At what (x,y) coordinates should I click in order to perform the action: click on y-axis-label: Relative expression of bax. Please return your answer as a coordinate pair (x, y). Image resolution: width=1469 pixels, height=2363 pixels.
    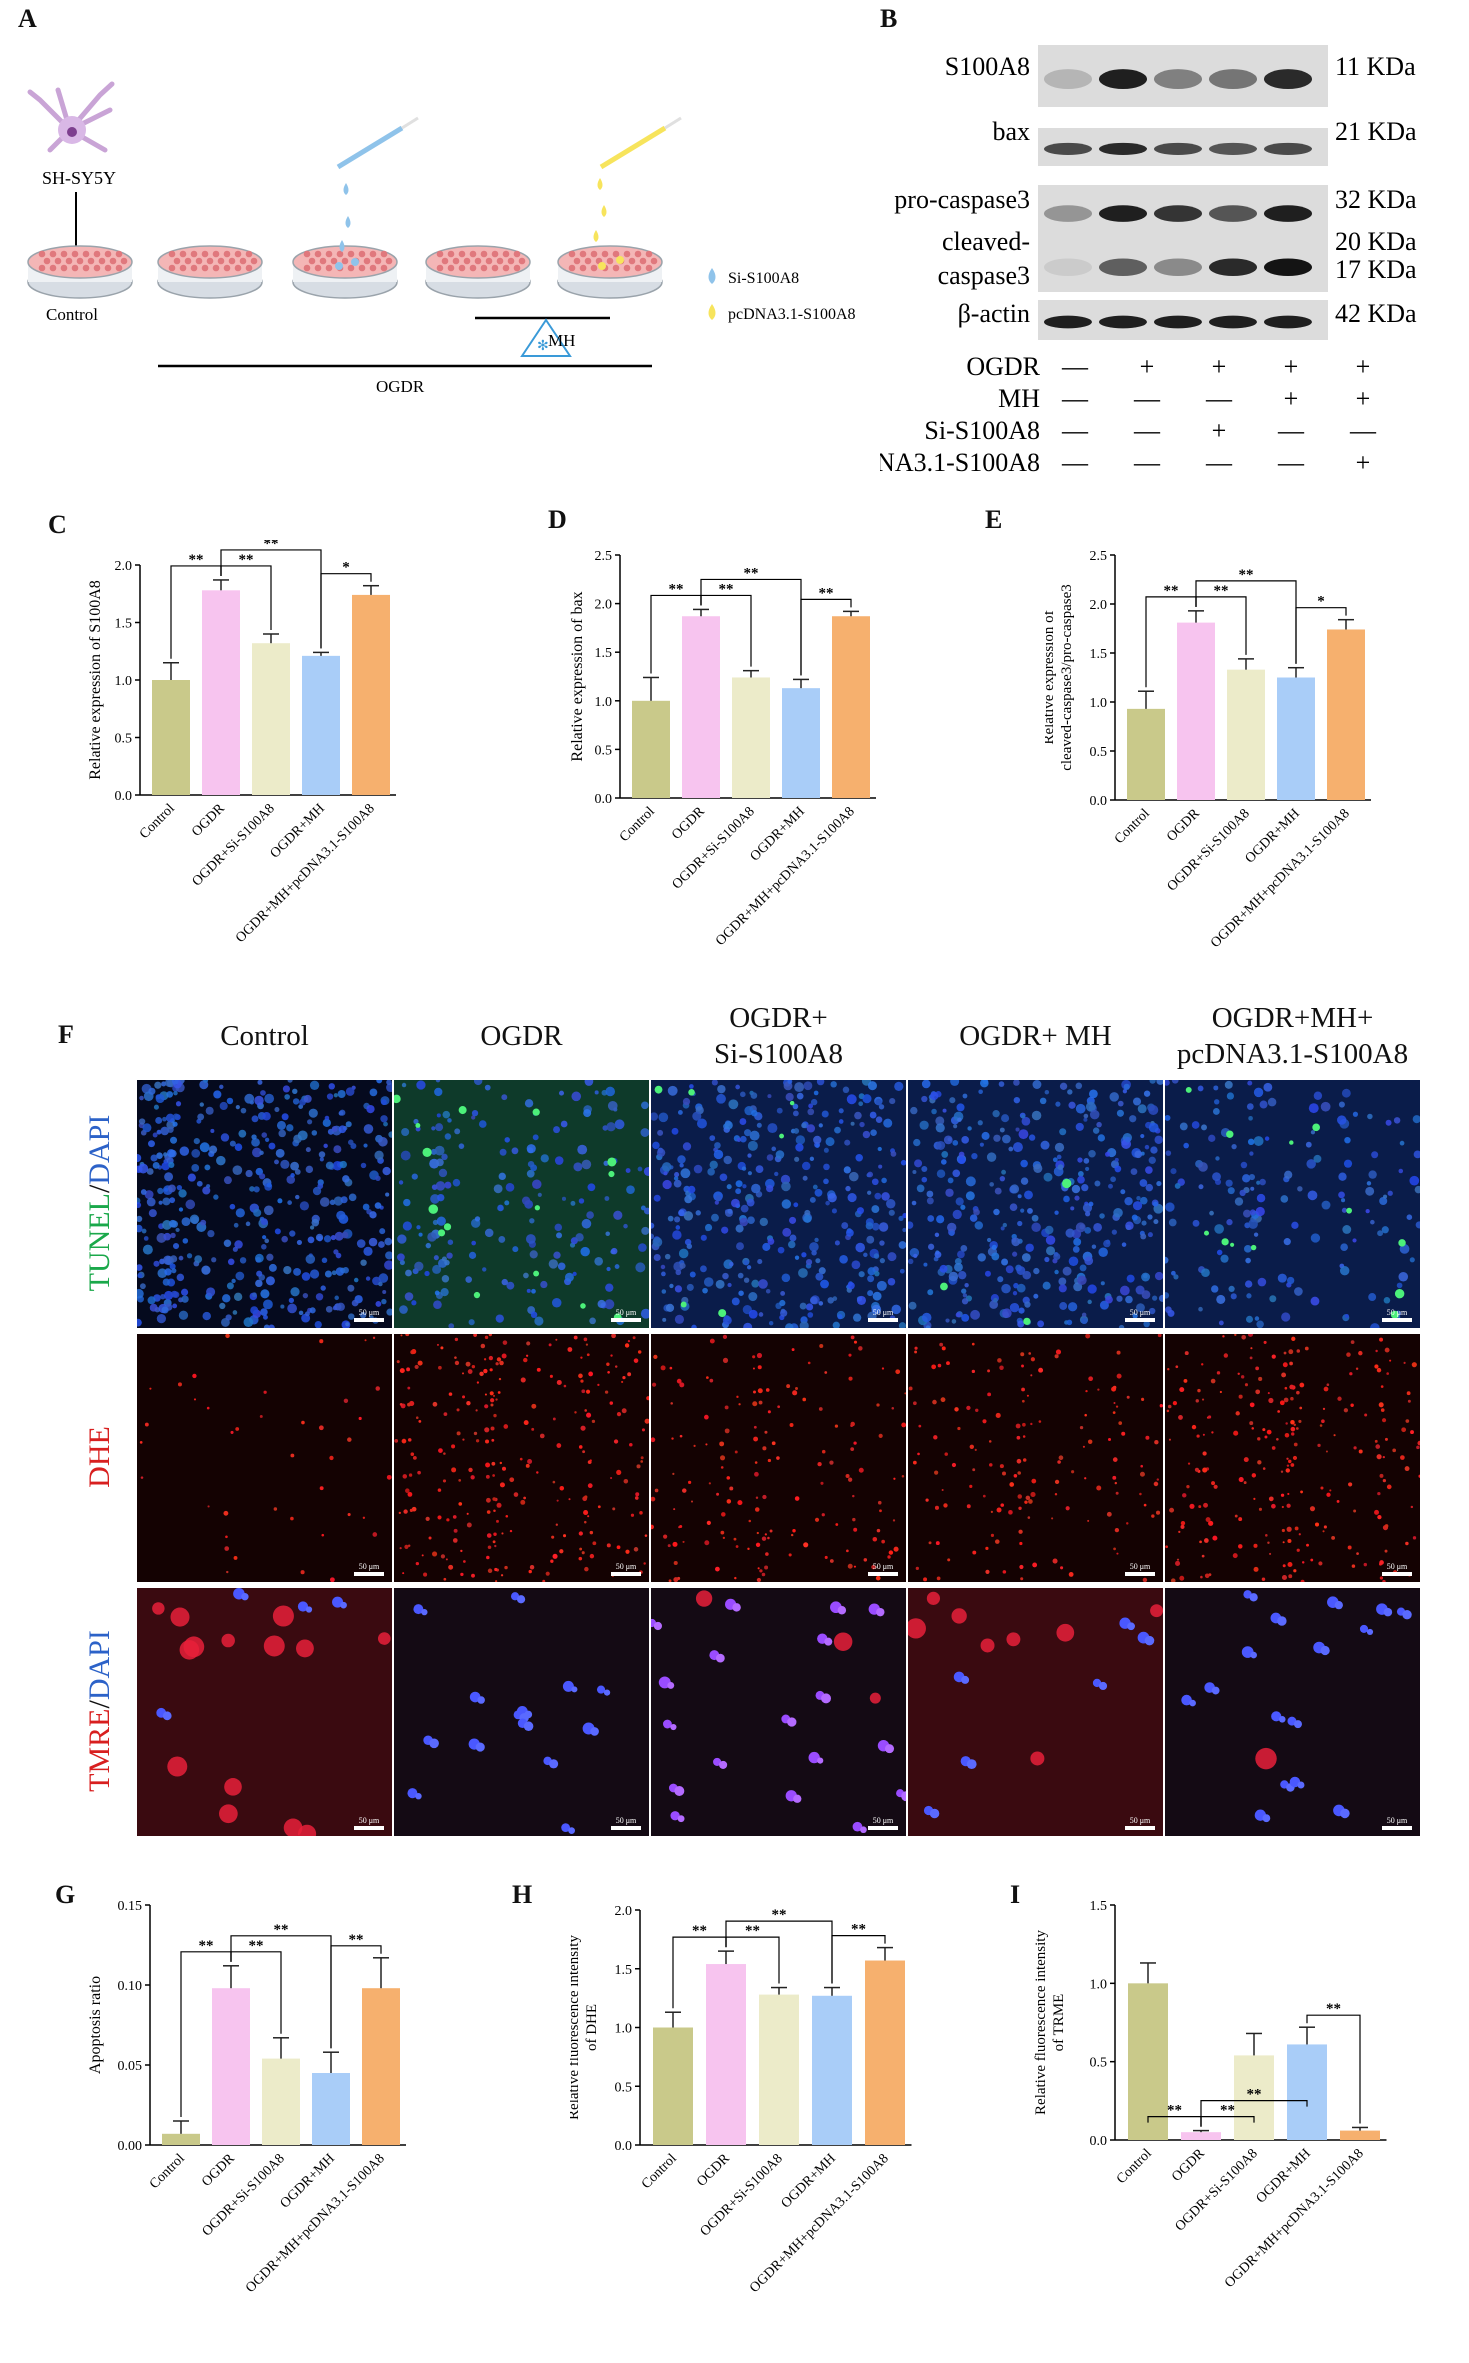
    Looking at the image, I should click on (578, 676).